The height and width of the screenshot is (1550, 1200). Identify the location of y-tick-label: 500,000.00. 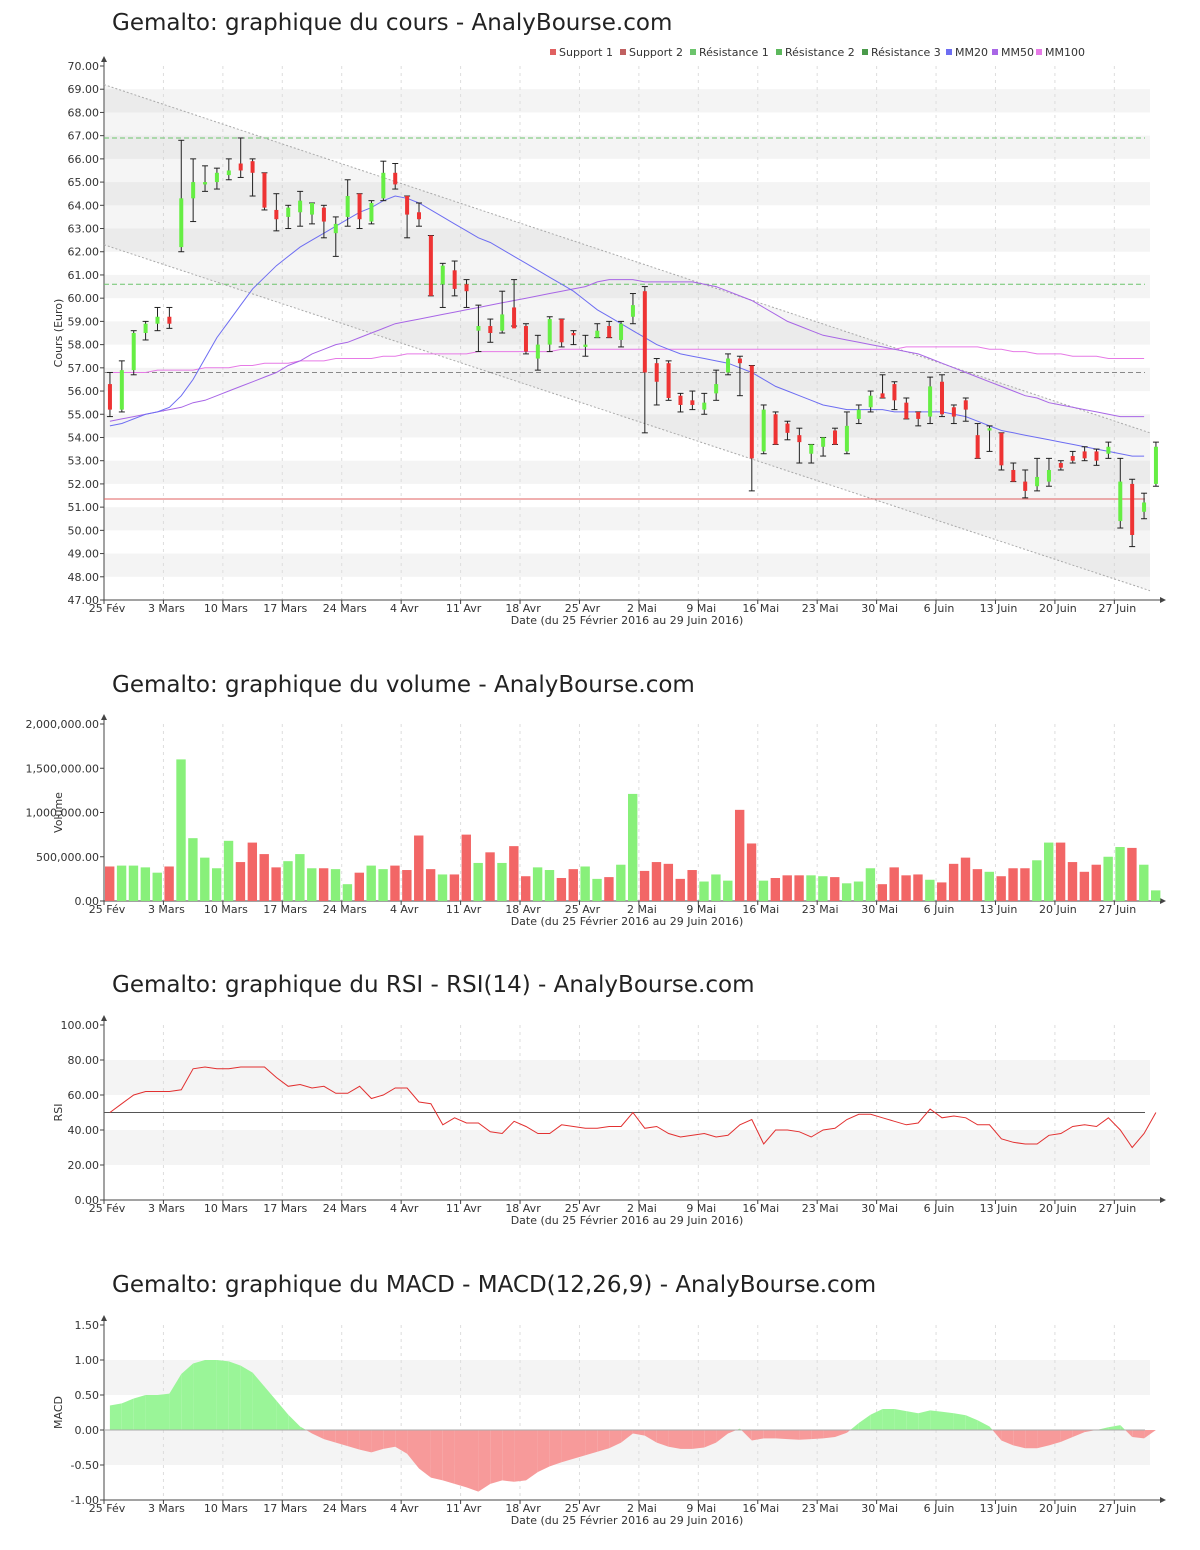
(67, 857).